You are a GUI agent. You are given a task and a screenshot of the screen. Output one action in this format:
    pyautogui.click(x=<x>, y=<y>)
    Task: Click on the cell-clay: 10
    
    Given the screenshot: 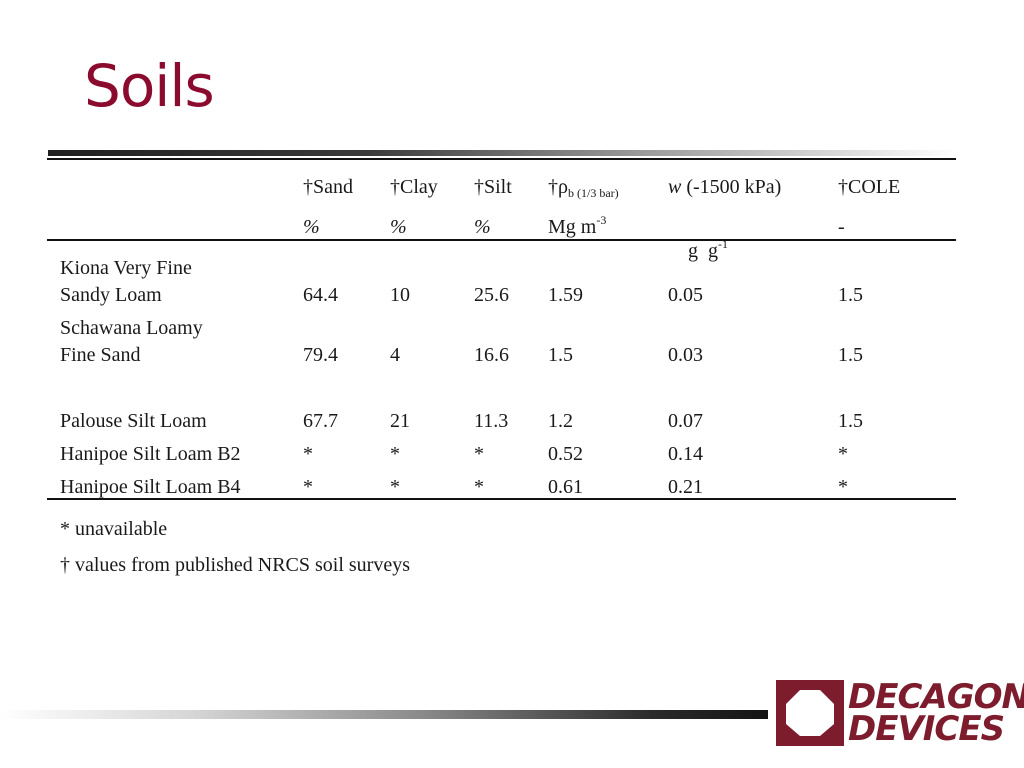 What is the action you would take?
    pyautogui.click(x=400, y=295)
    